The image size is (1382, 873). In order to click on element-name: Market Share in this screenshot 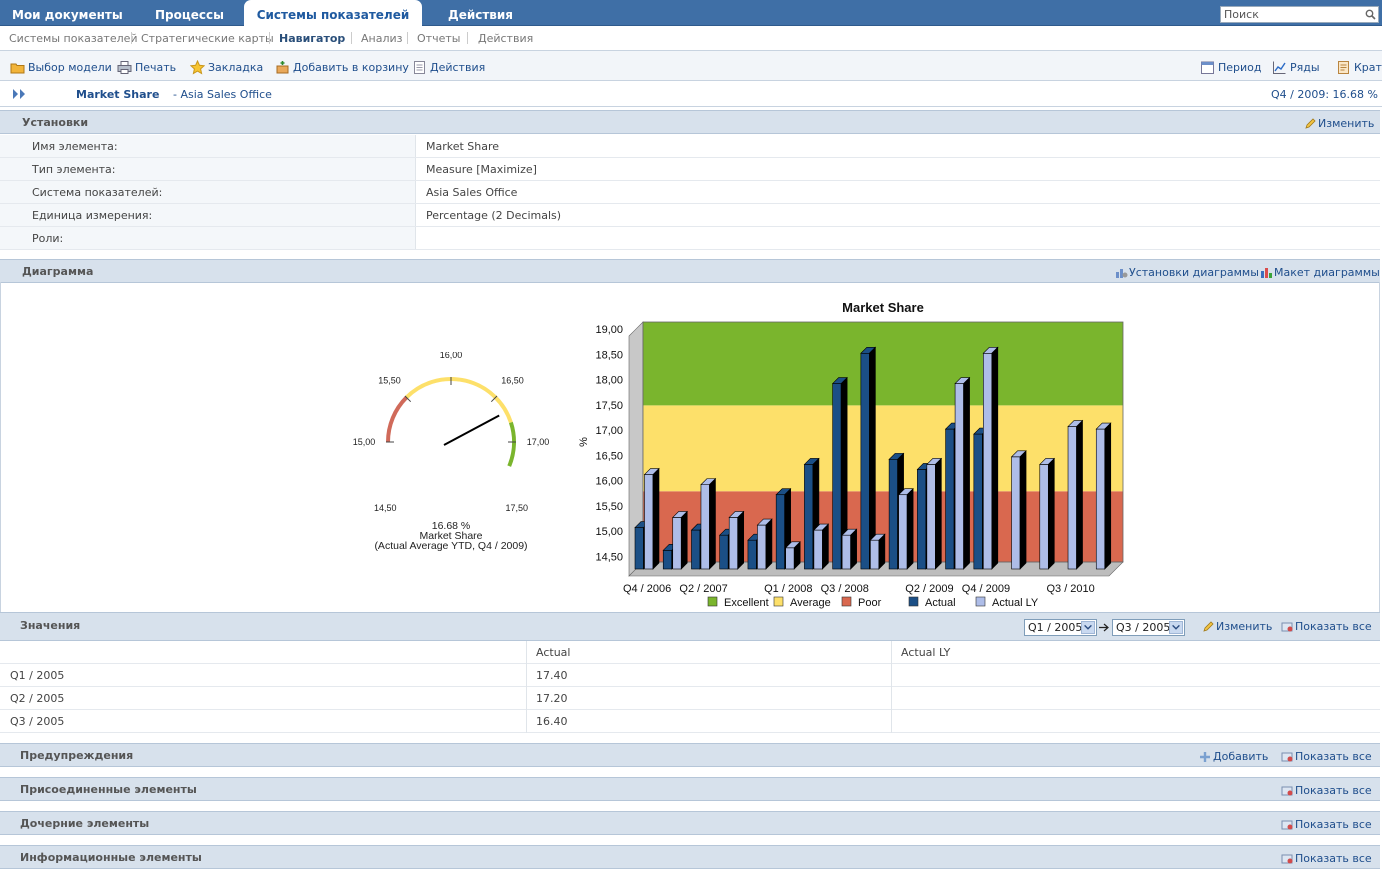, I will do `click(118, 94)`.